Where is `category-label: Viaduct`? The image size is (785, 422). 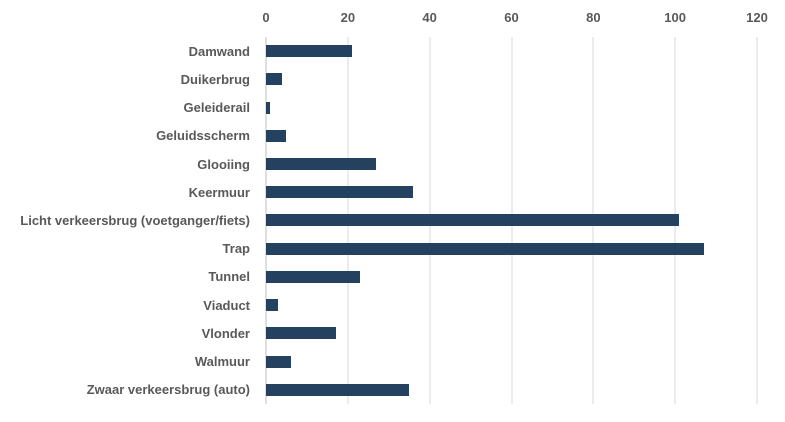 category-label: Viaduct is located at coordinates (226, 305).